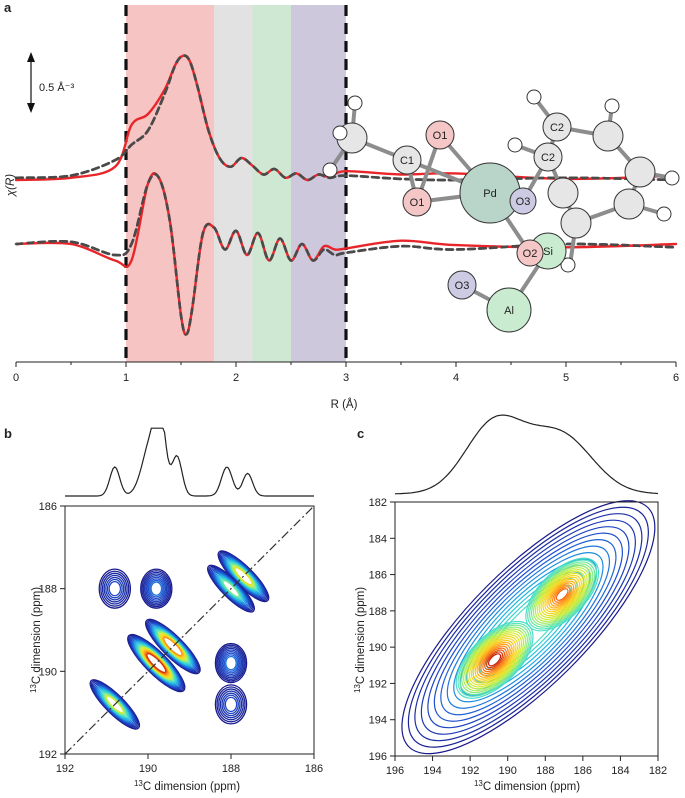  I want to click on b-contour-set, so click(189, 630).